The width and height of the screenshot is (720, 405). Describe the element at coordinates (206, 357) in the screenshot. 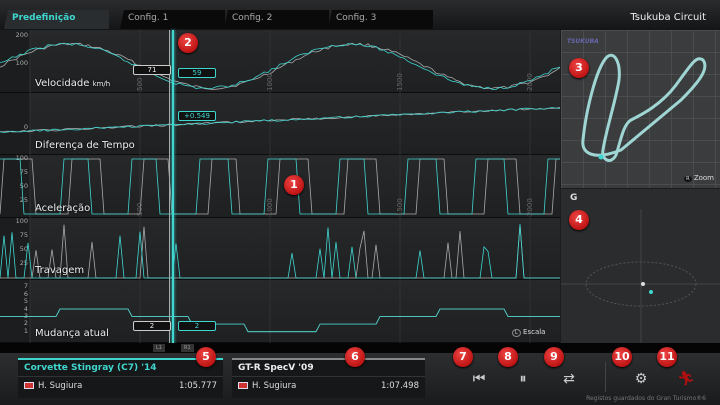

I see `callout-badge-5: 5` at that location.